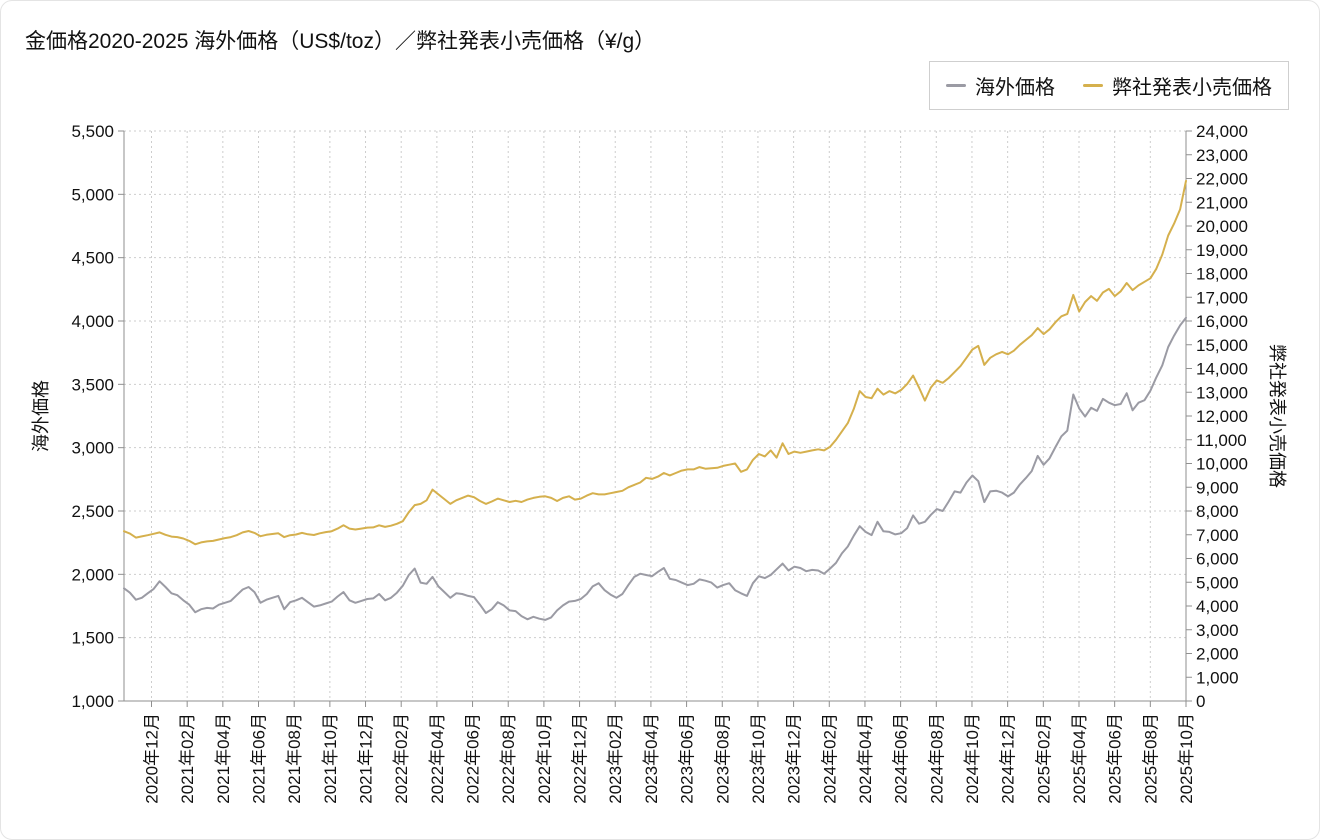  Describe the element at coordinates (1222, 416) in the screenshot. I see `svg-text: 12,000` at that location.